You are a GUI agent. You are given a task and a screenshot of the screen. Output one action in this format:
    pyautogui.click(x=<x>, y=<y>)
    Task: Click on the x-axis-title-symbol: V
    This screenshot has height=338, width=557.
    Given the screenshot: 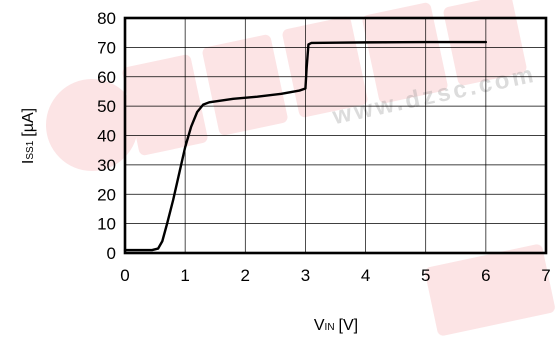 What is the action you would take?
    pyautogui.click(x=319, y=325)
    